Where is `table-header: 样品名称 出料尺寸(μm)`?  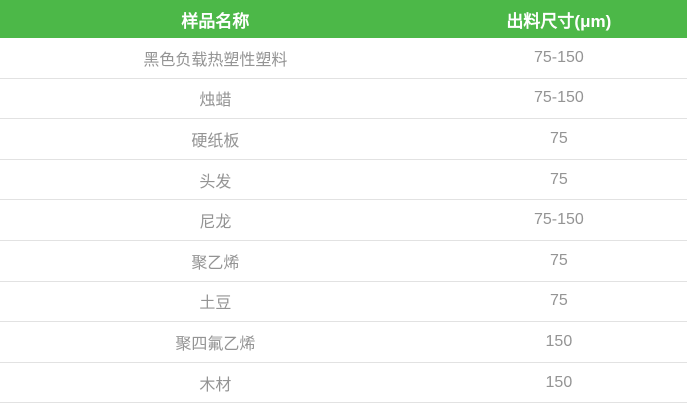 table-header: 样品名称 出料尺寸(μm) is located at coordinates (343, 19).